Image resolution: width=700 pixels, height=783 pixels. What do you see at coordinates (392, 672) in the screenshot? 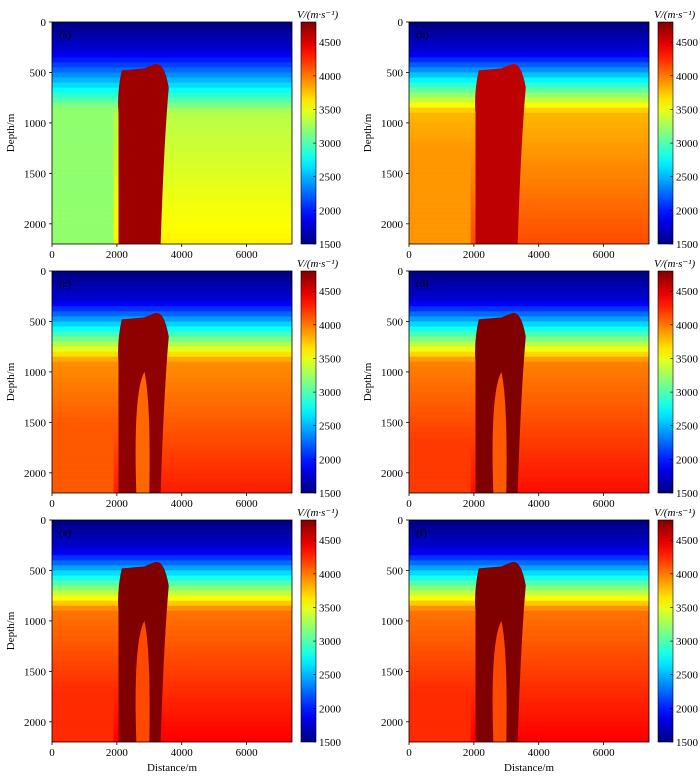
I see `y-tick-label: 1500` at bounding box center [392, 672].